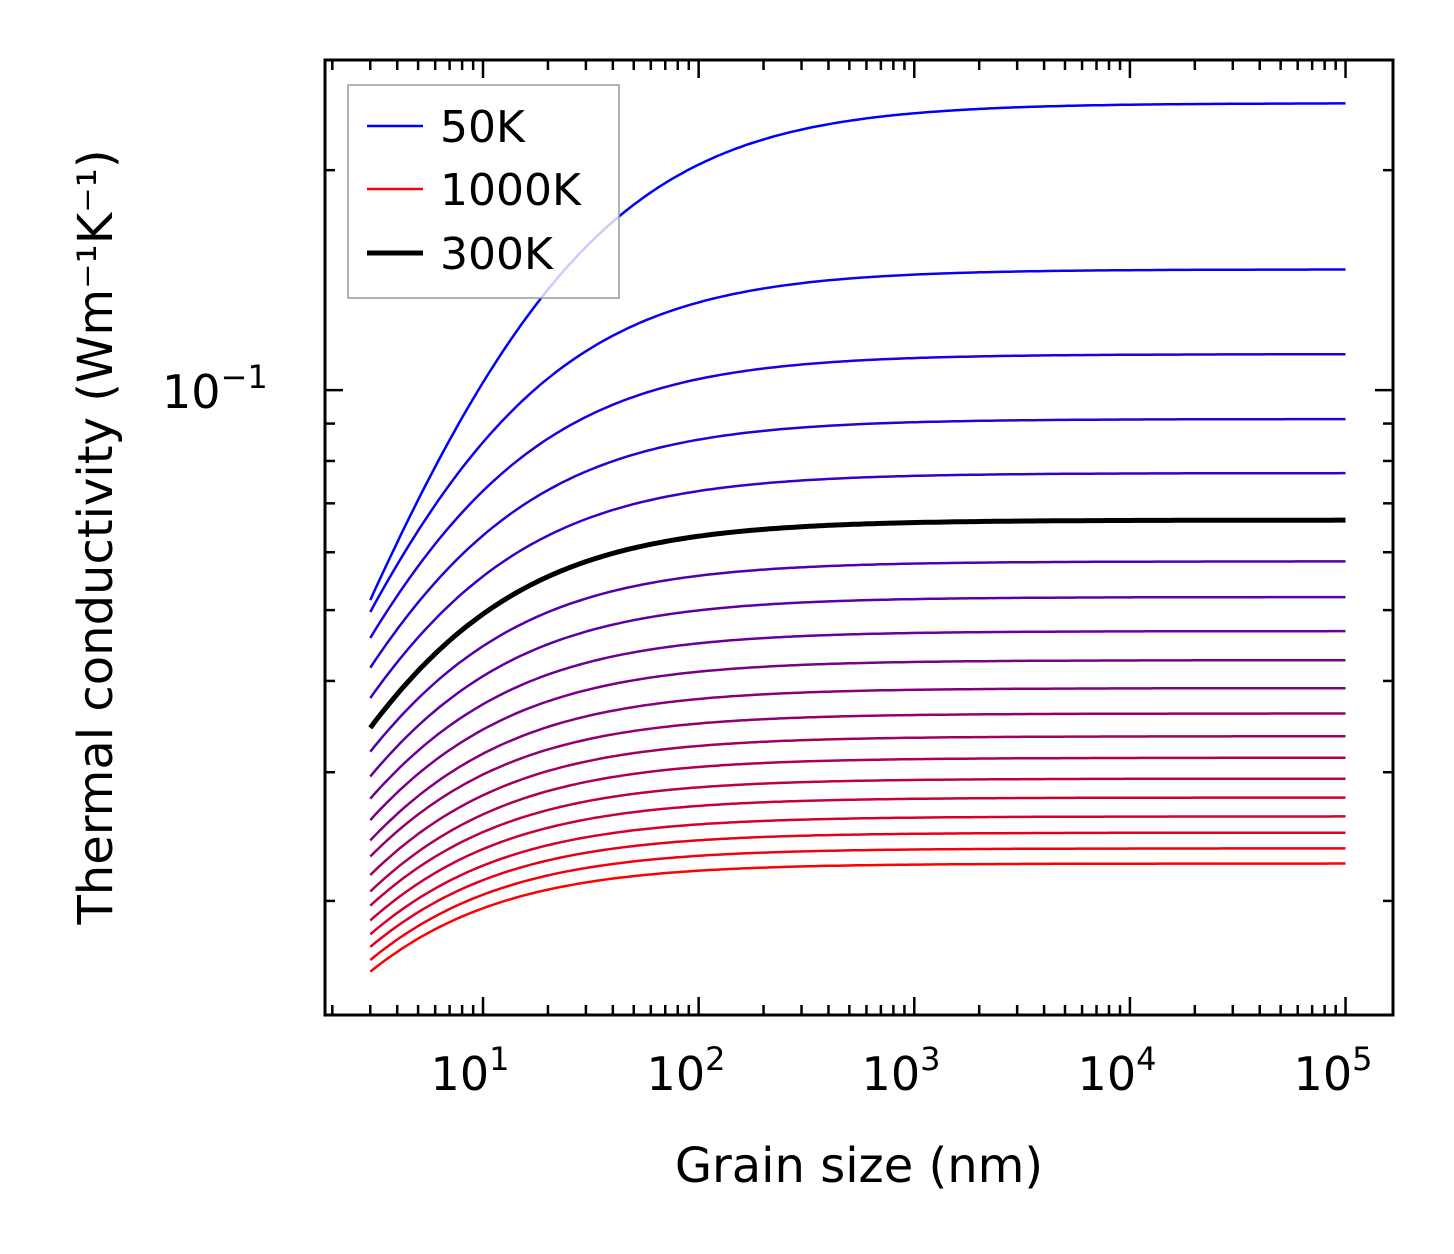  Describe the element at coordinates (1333, 1070) in the screenshot. I see `x-tick-label: 10⁵` at that location.